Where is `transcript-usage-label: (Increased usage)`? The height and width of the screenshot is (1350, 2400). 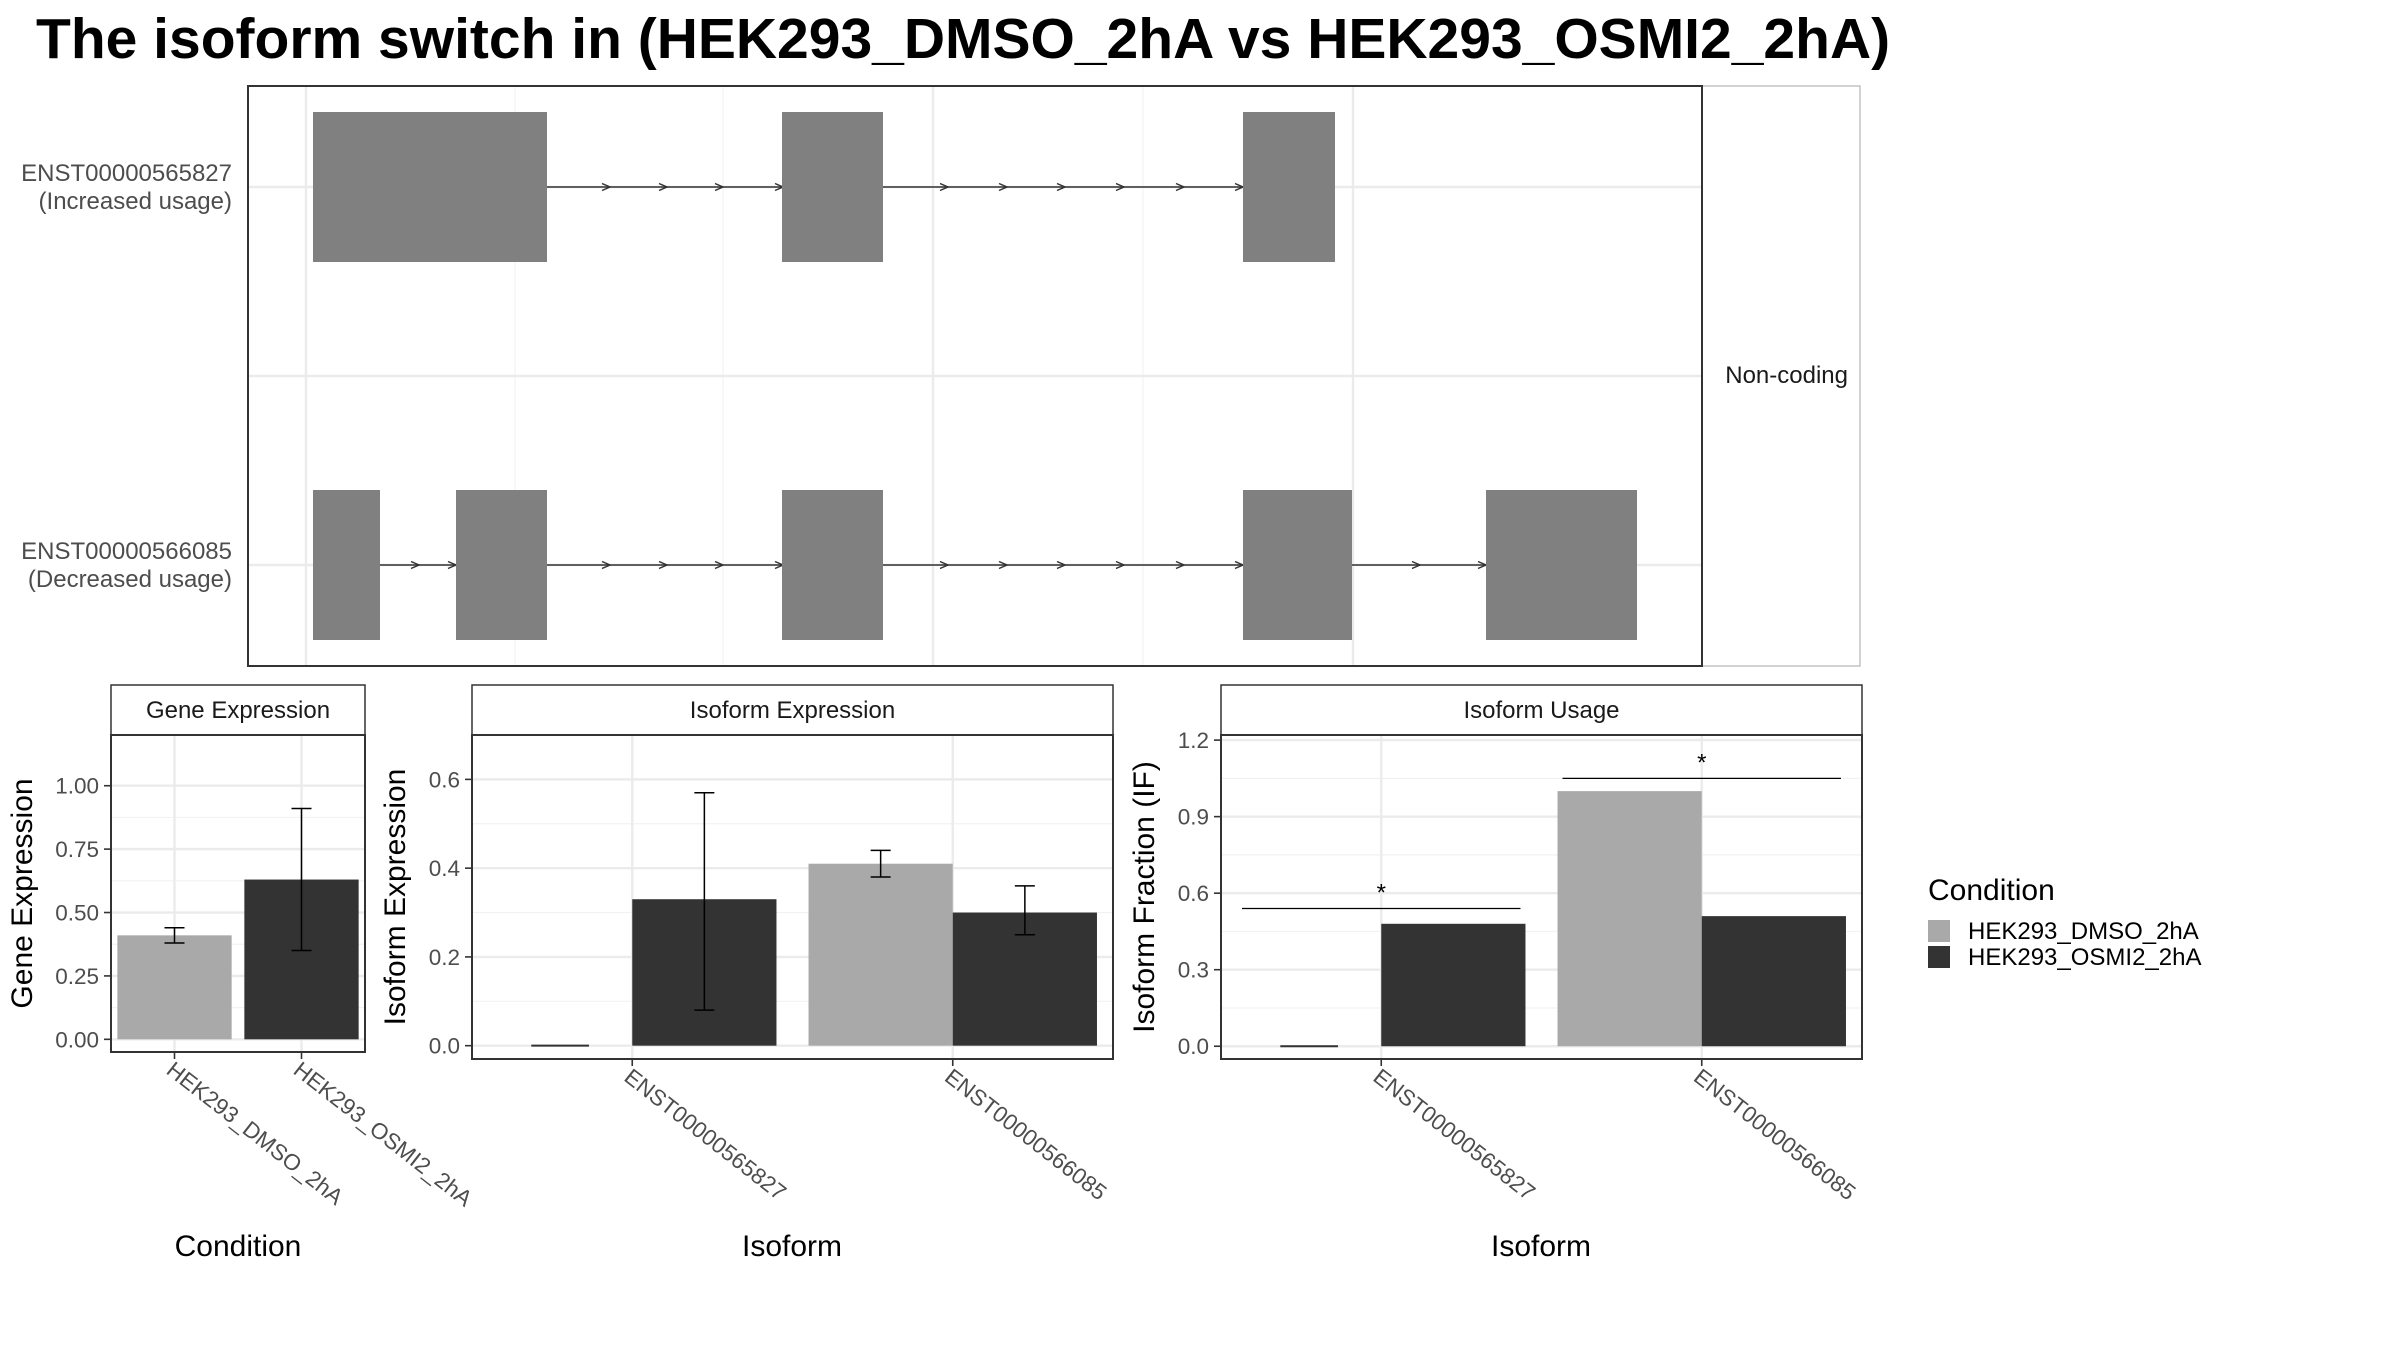
transcript-usage-label: (Increased usage) is located at coordinates (135, 201).